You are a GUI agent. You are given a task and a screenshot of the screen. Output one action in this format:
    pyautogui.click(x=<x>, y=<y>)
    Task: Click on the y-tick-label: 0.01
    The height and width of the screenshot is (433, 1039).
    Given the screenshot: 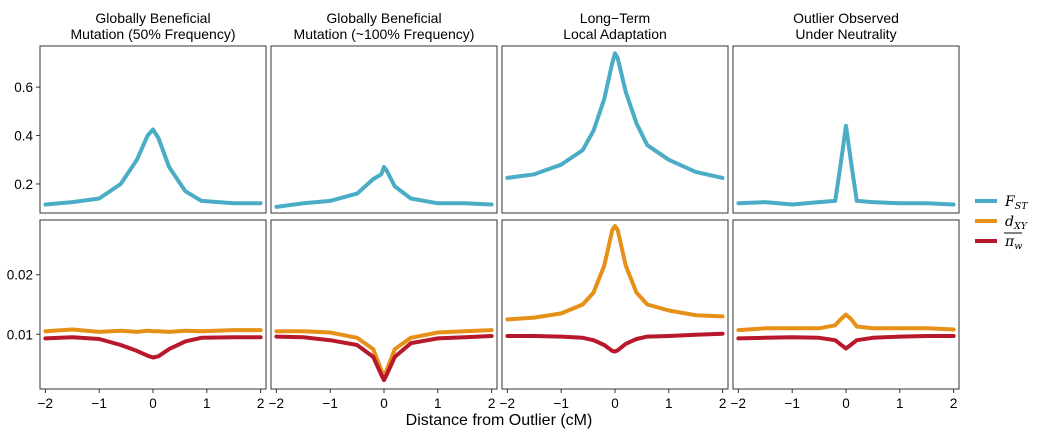 What is the action you would take?
    pyautogui.click(x=20, y=334)
    